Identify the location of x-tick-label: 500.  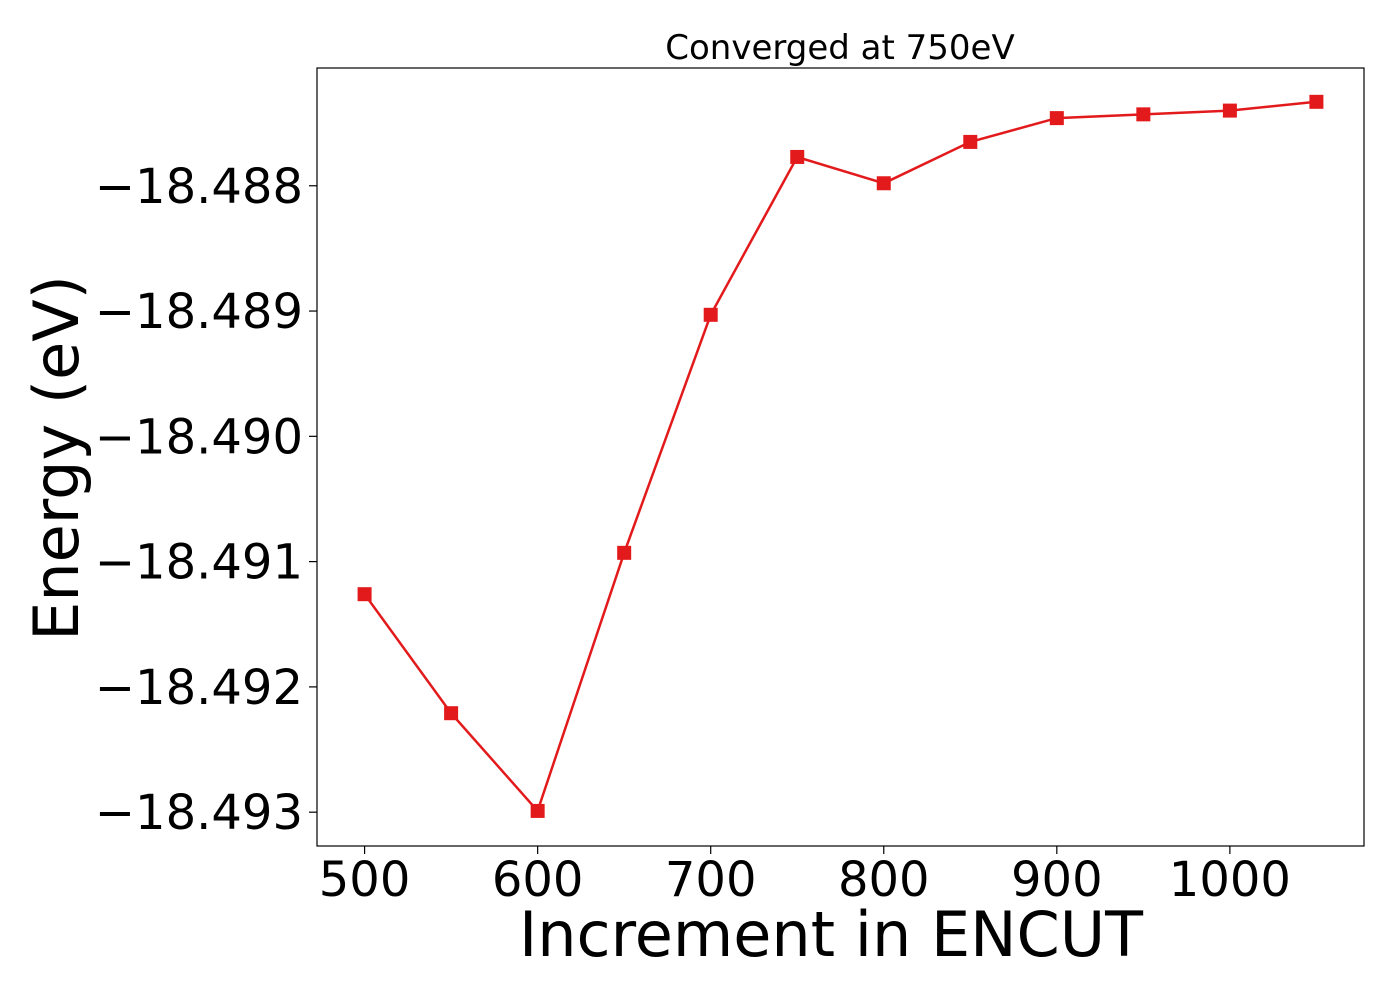
(365, 880).